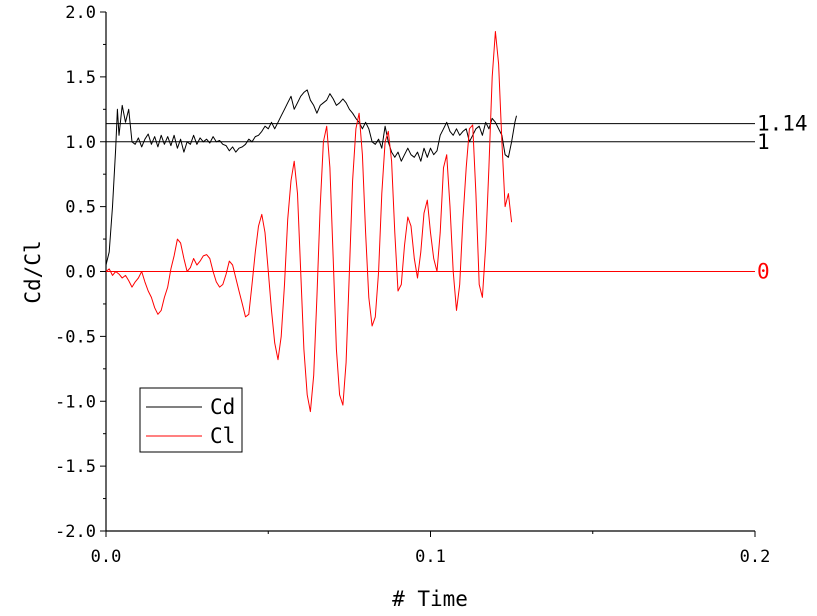 This screenshot has width=817, height=616. I want to click on series-line-cd, so click(311, 177).